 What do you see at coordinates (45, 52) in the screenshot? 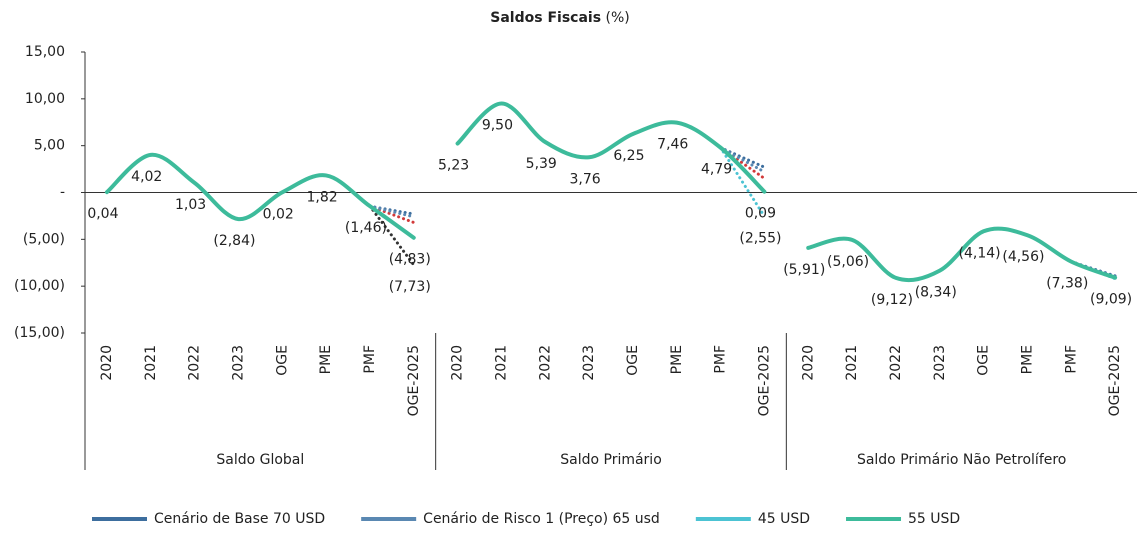
I see `y-tick-label: 15,00` at bounding box center [45, 52].